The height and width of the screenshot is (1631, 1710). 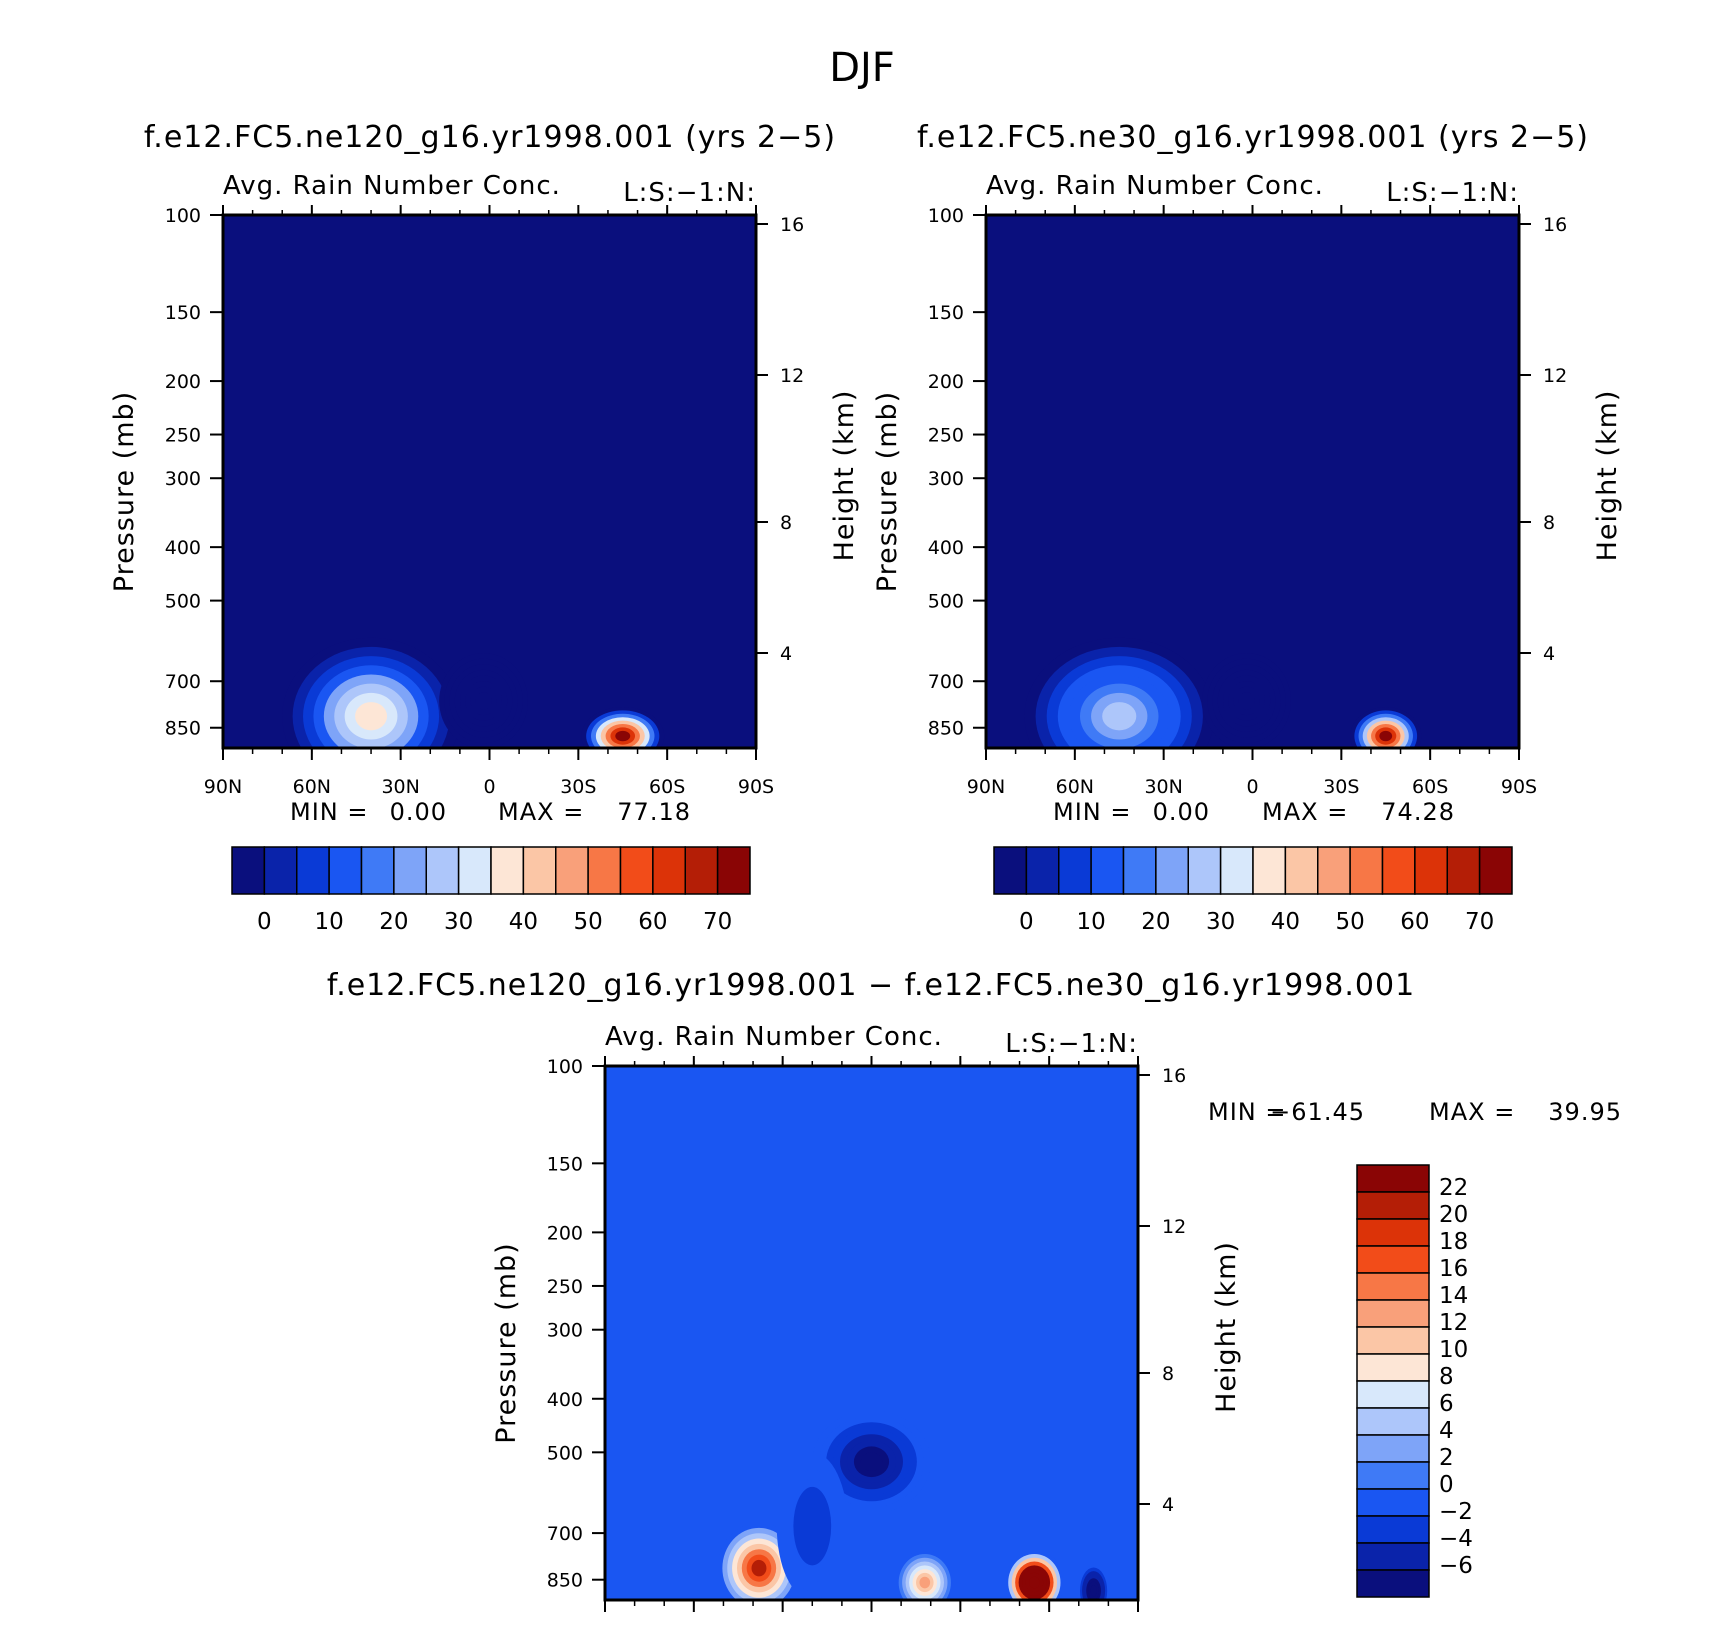 What do you see at coordinates (1456, 1539) in the screenshot?
I see `colorbar-tick-label: −4` at bounding box center [1456, 1539].